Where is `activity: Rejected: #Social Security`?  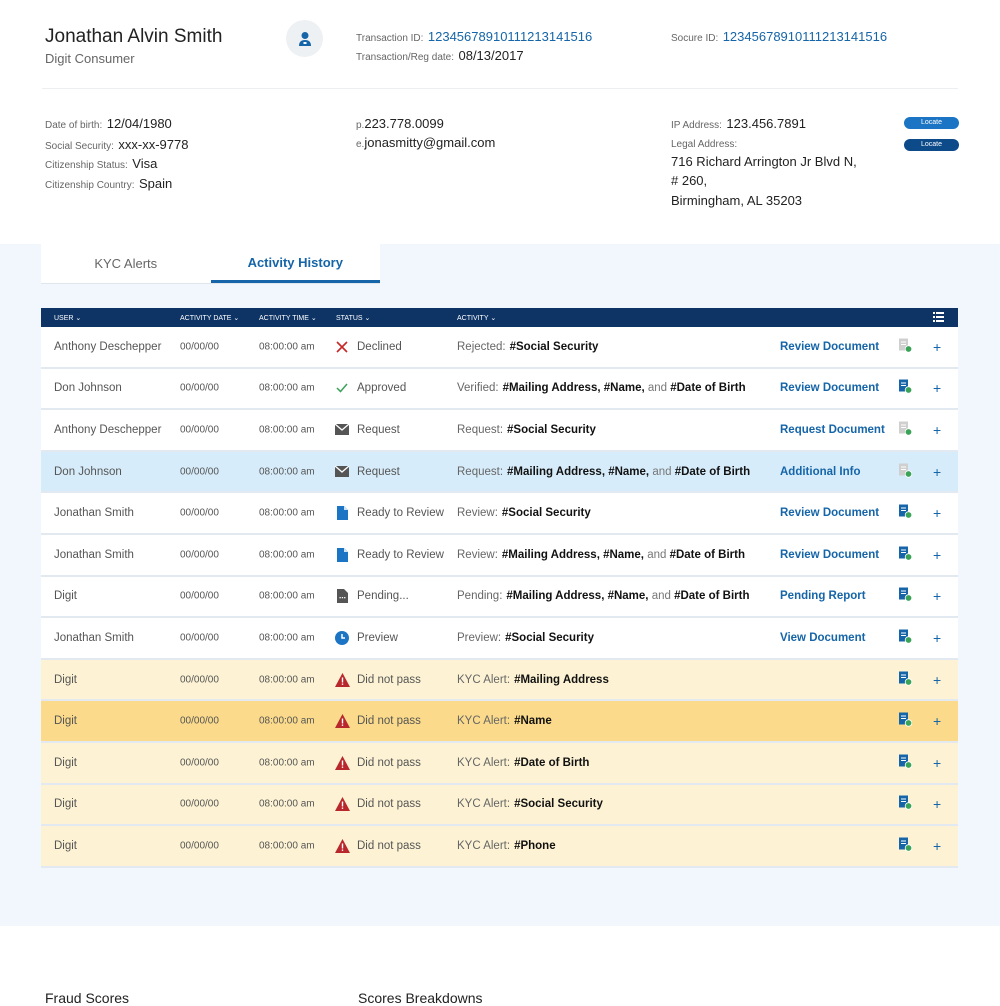 activity: Rejected: #Social Security is located at coordinates (527, 347).